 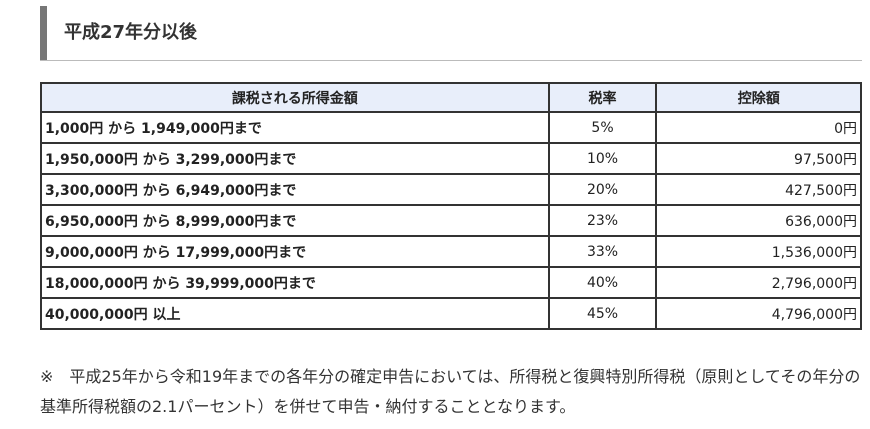 I want to click on table-row: 1,000円 から 1,949,000円まで 5% 0円, so click(x=451, y=127).